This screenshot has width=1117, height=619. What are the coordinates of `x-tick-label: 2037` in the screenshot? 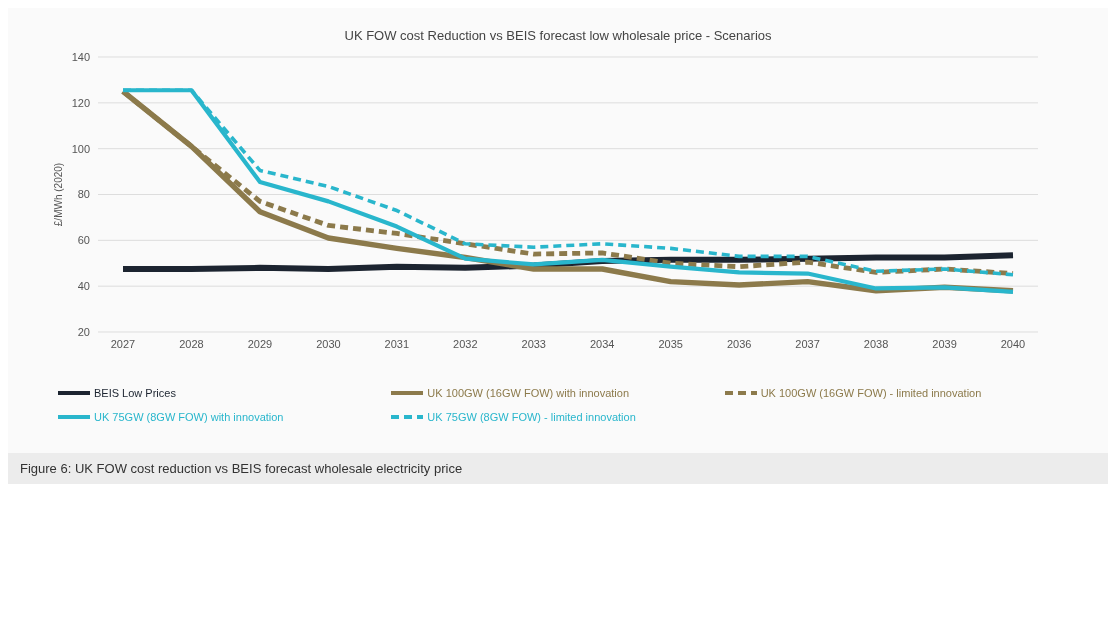 It's located at (807, 343).